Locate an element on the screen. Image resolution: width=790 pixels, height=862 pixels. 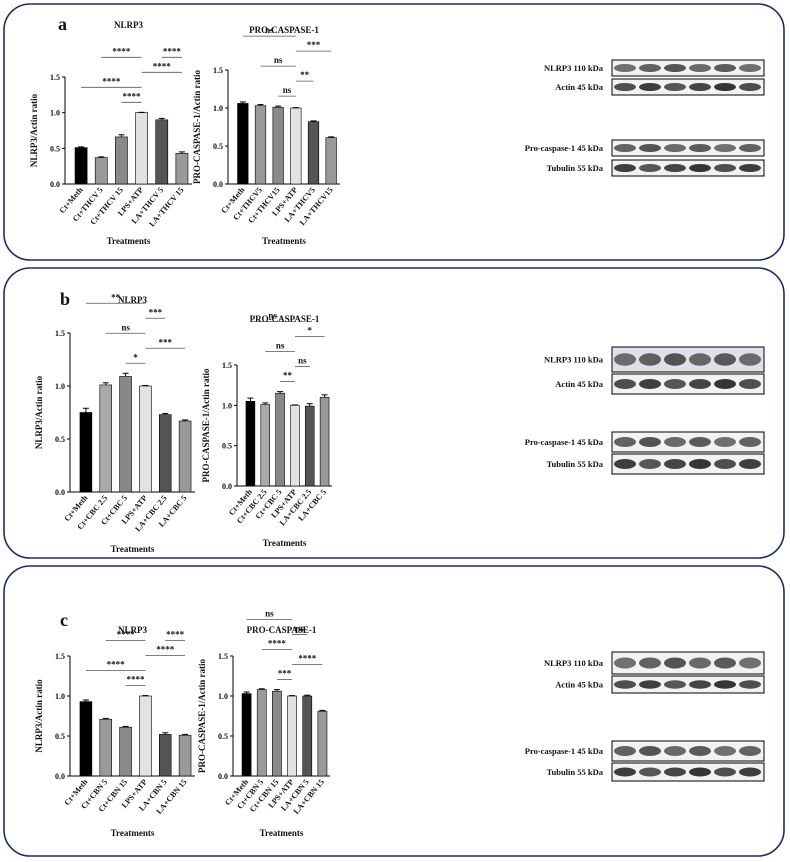
chart-title: NLRP3 is located at coordinates (132, 300).